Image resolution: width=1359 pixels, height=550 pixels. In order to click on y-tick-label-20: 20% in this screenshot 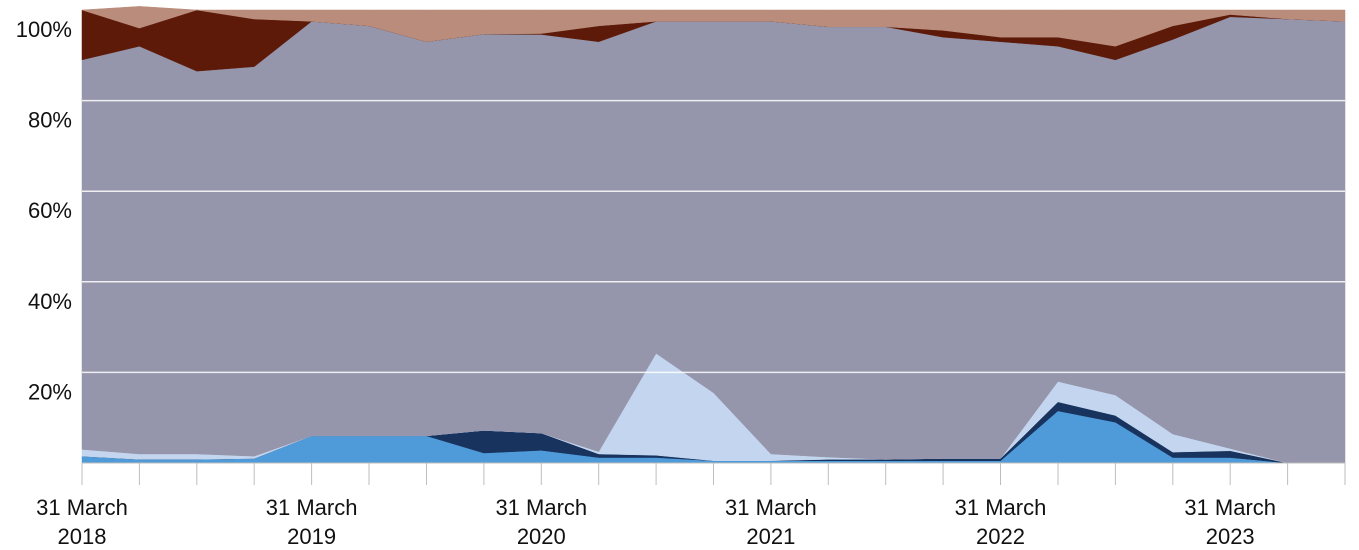, I will do `click(50, 391)`.